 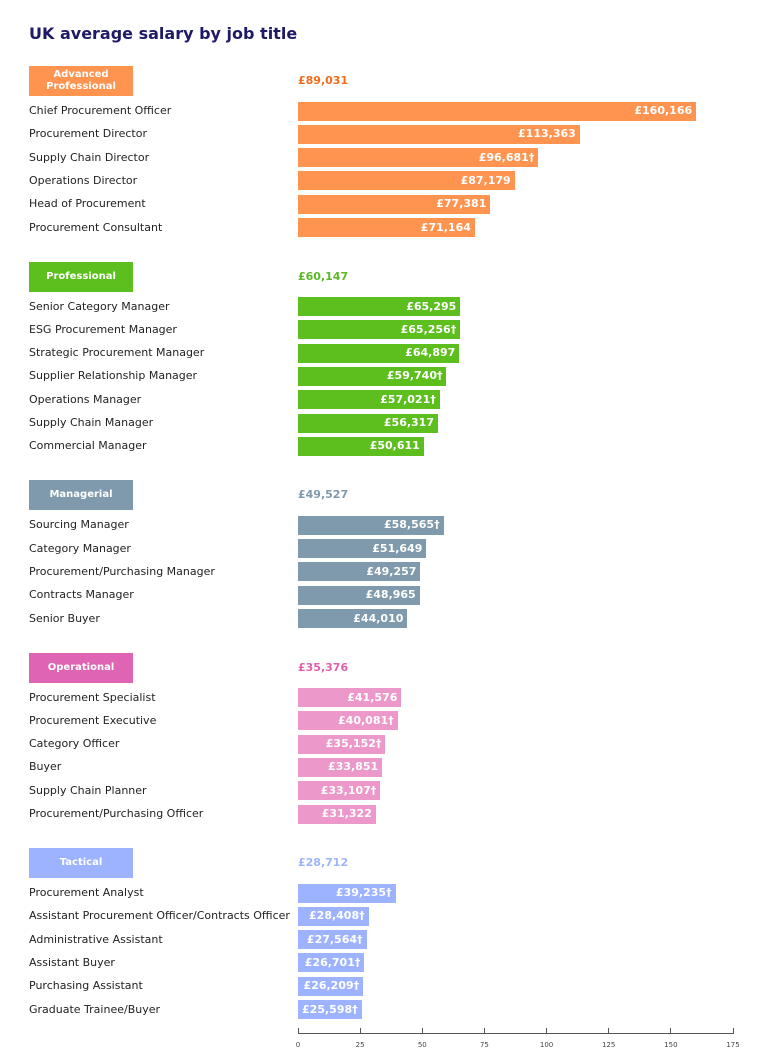 I want to click on category-label: Category Officer, so click(x=74, y=744).